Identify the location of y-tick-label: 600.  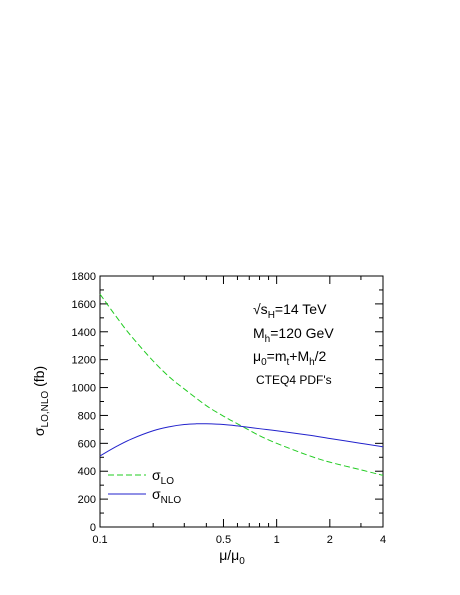
(87, 444).